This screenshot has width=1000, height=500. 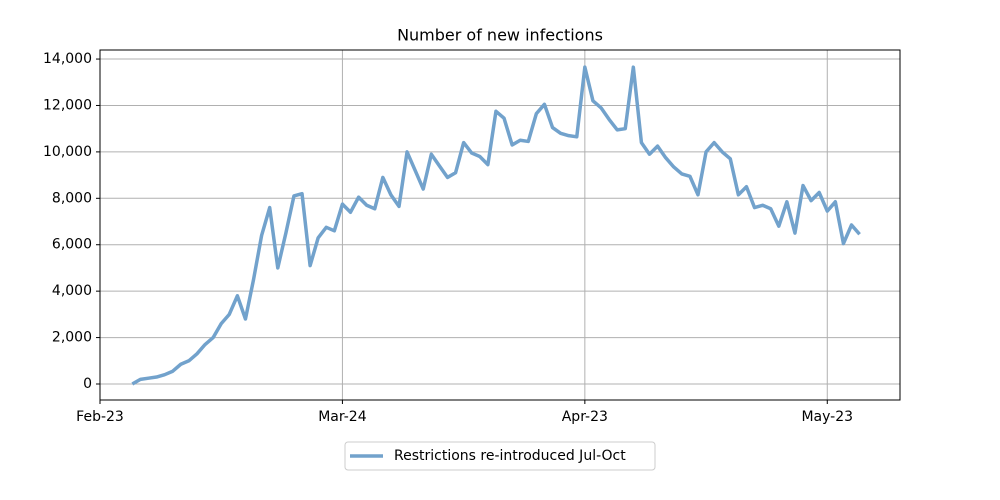 I want to click on x-tick-label: Mar-24, so click(x=342, y=417).